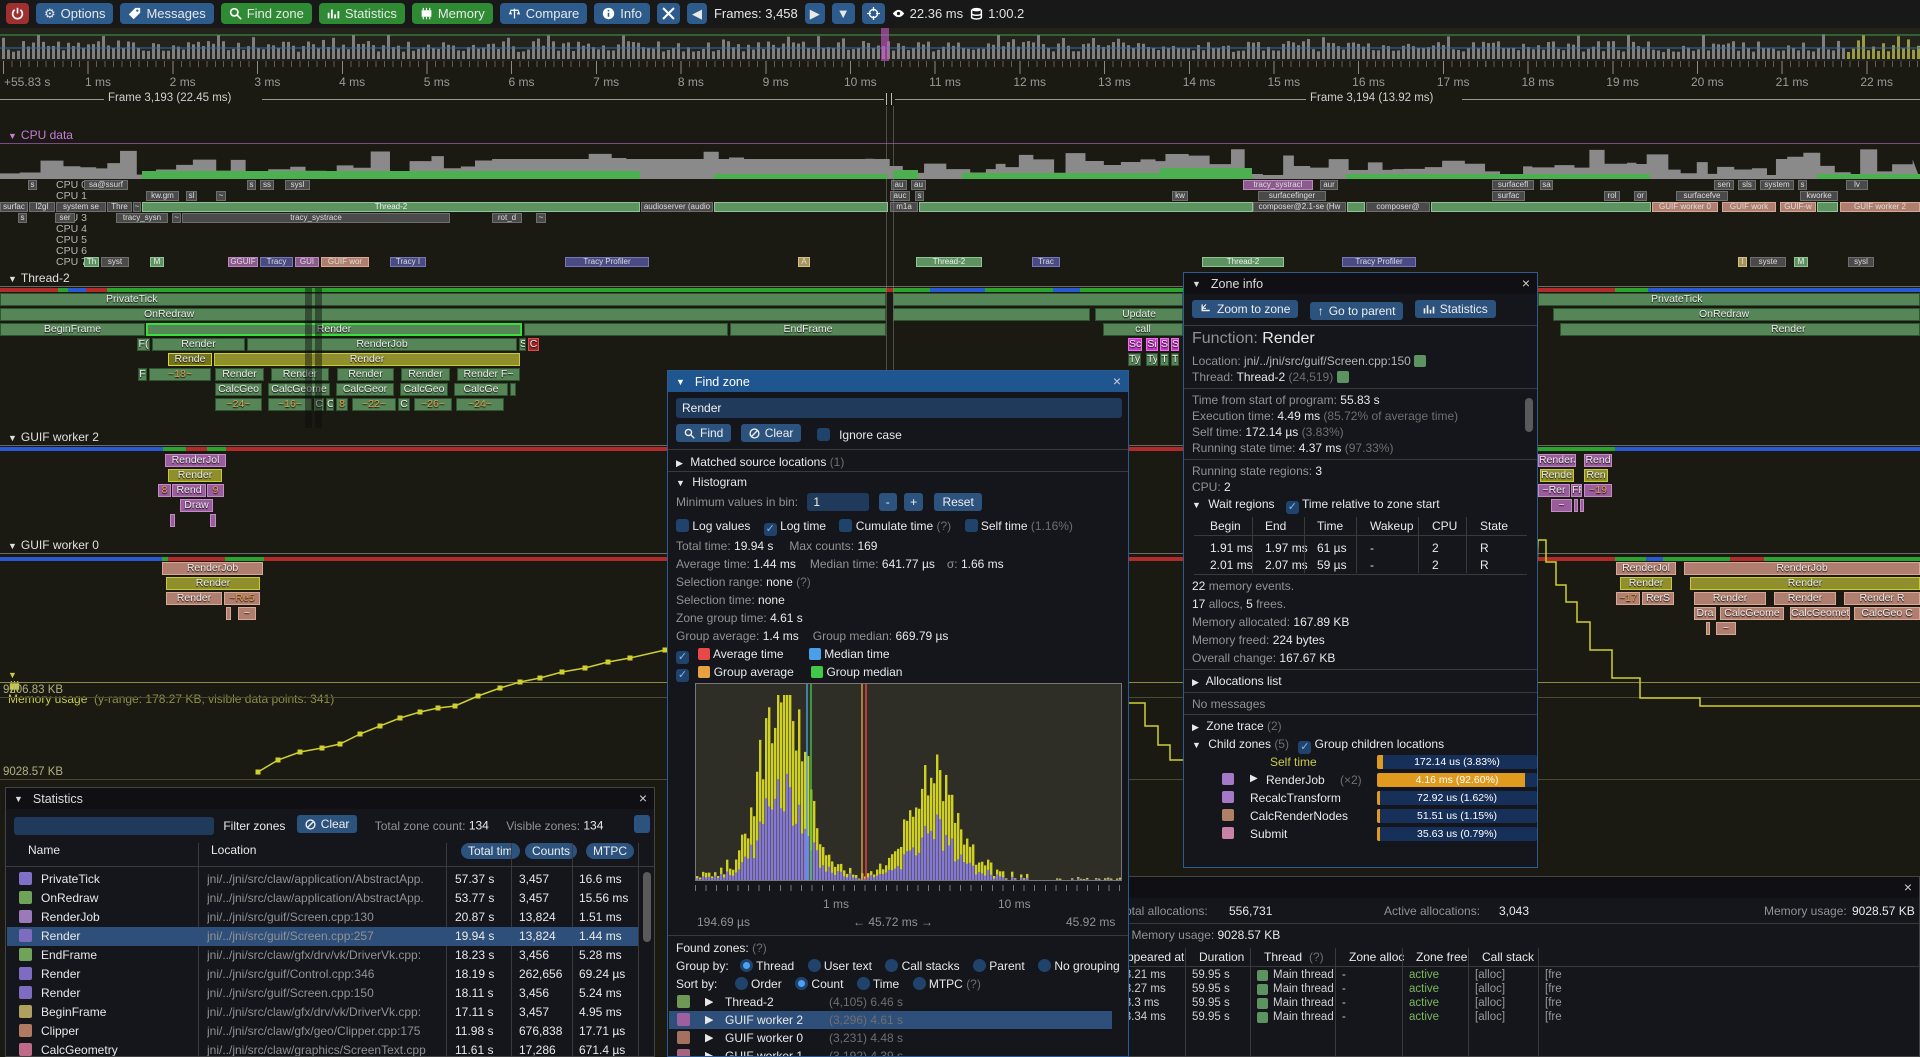  What do you see at coordinates (1880, 207) in the screenshot?
I see `cpu-zone: GUIF worker 2` at bounding box center [1880, 207].